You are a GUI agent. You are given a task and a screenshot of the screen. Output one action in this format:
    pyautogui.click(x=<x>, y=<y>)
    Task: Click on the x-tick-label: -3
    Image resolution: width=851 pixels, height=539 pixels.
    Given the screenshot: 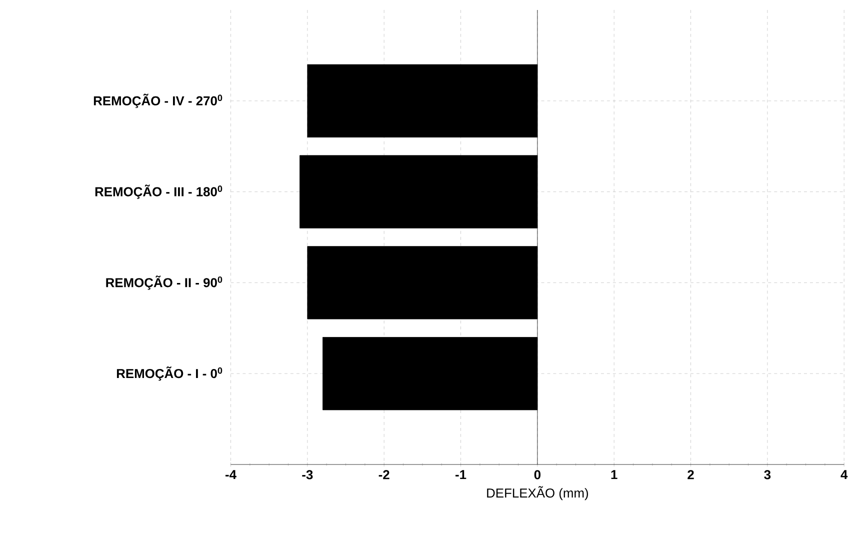 What is the action you would take?
    pyautogui.click(x=307, y=475)
    